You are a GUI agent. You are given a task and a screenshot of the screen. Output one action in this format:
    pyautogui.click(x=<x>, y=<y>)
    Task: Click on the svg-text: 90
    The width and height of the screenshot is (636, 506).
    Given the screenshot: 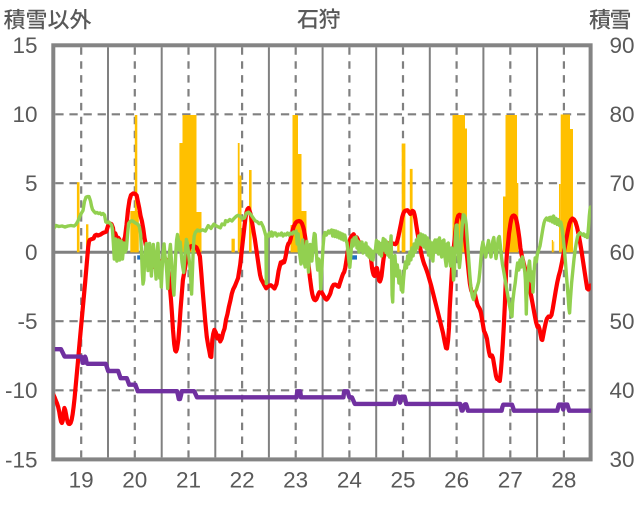 What is the action you would take?
    pyautogui.click(x=622, y=45)
    